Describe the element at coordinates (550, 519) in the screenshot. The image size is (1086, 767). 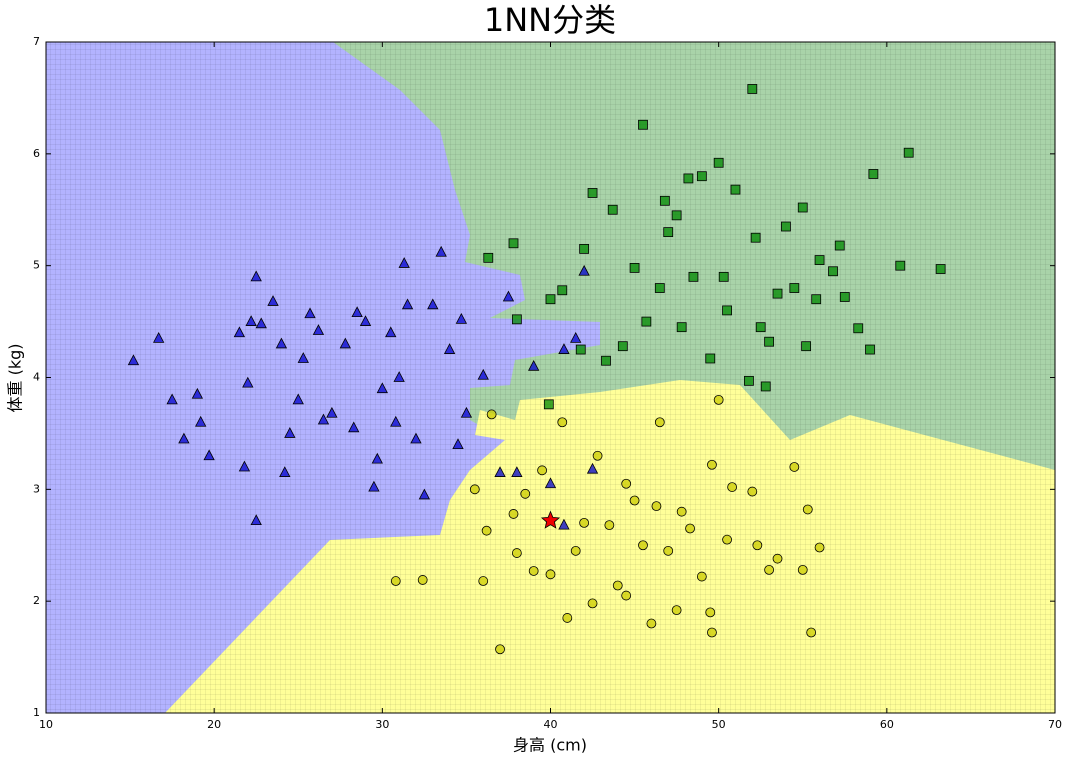
I see `star-point` at that location.